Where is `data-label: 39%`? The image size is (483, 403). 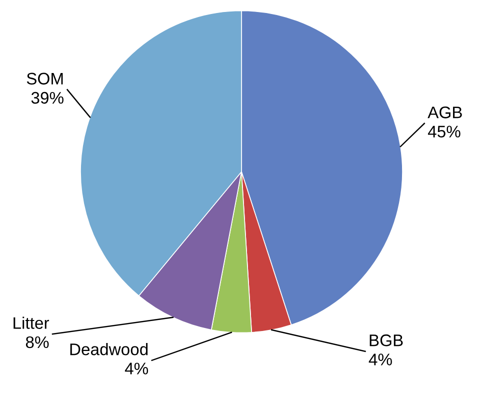 data-label: 39% is located at coordinates (47, 98).